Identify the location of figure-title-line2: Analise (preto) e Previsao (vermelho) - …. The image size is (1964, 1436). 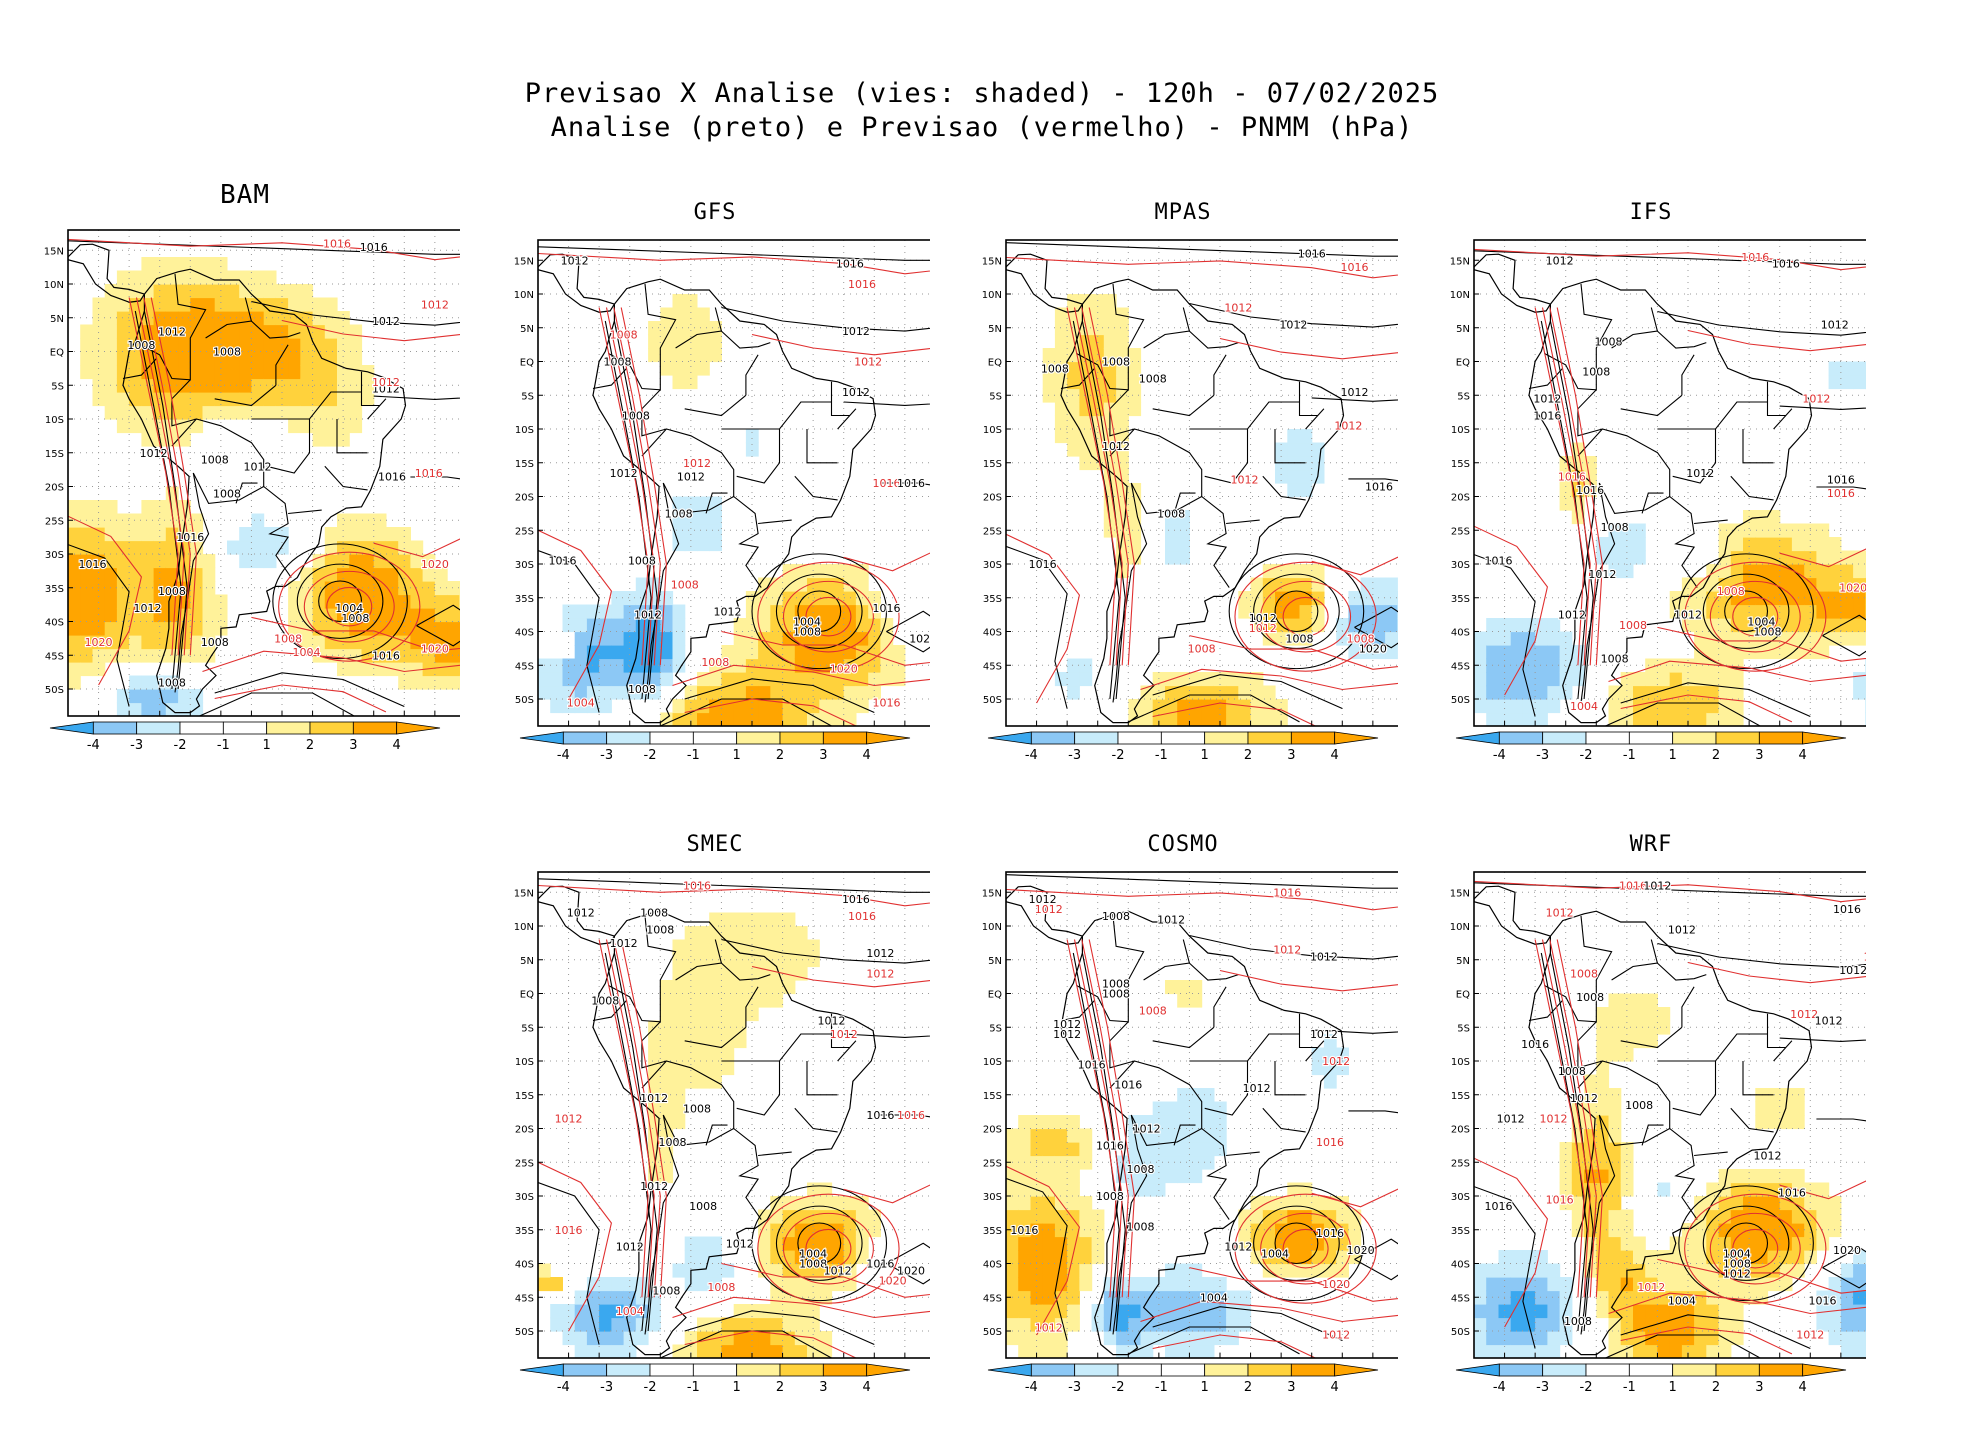
(982, 127).